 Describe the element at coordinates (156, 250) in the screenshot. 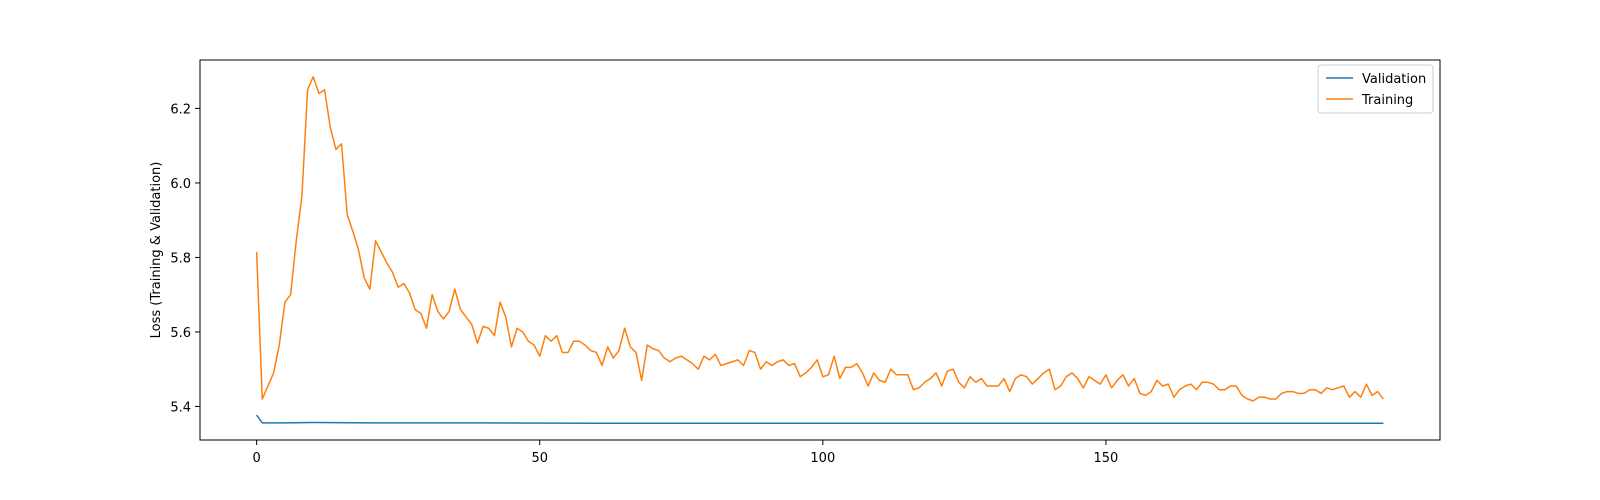

I see `y-axis-label: Loss (Training & Validation)` at that location.